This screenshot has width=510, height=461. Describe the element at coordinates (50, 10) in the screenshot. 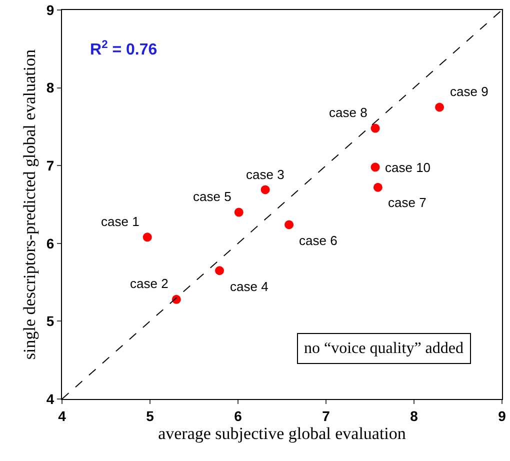

I see `y-tick-label: 9` at that location.